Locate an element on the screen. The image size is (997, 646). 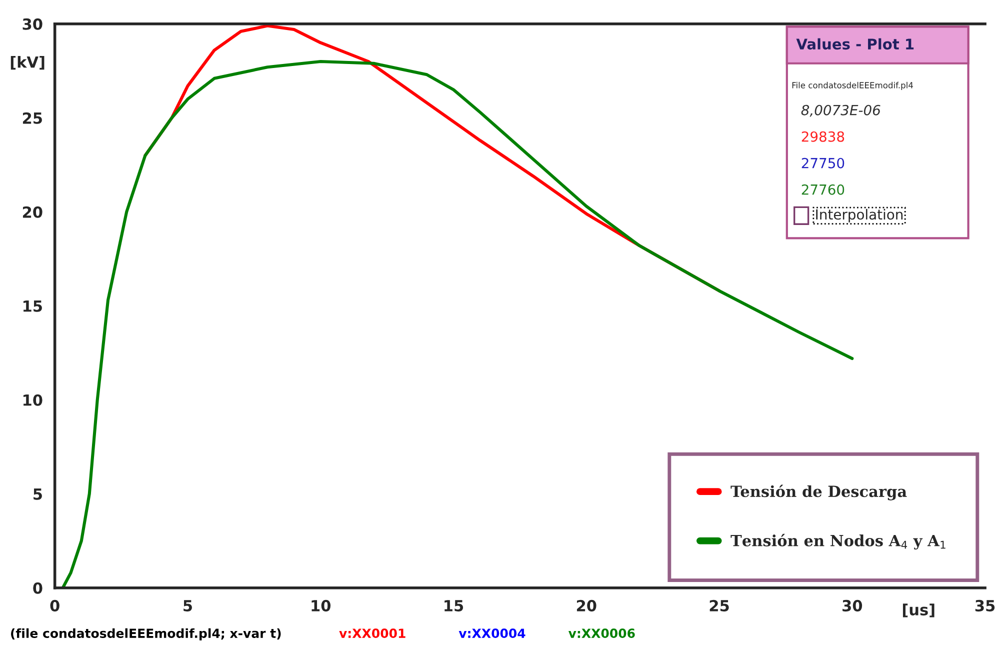
y-tick-label: 10 is located at coordinates (32, 400).